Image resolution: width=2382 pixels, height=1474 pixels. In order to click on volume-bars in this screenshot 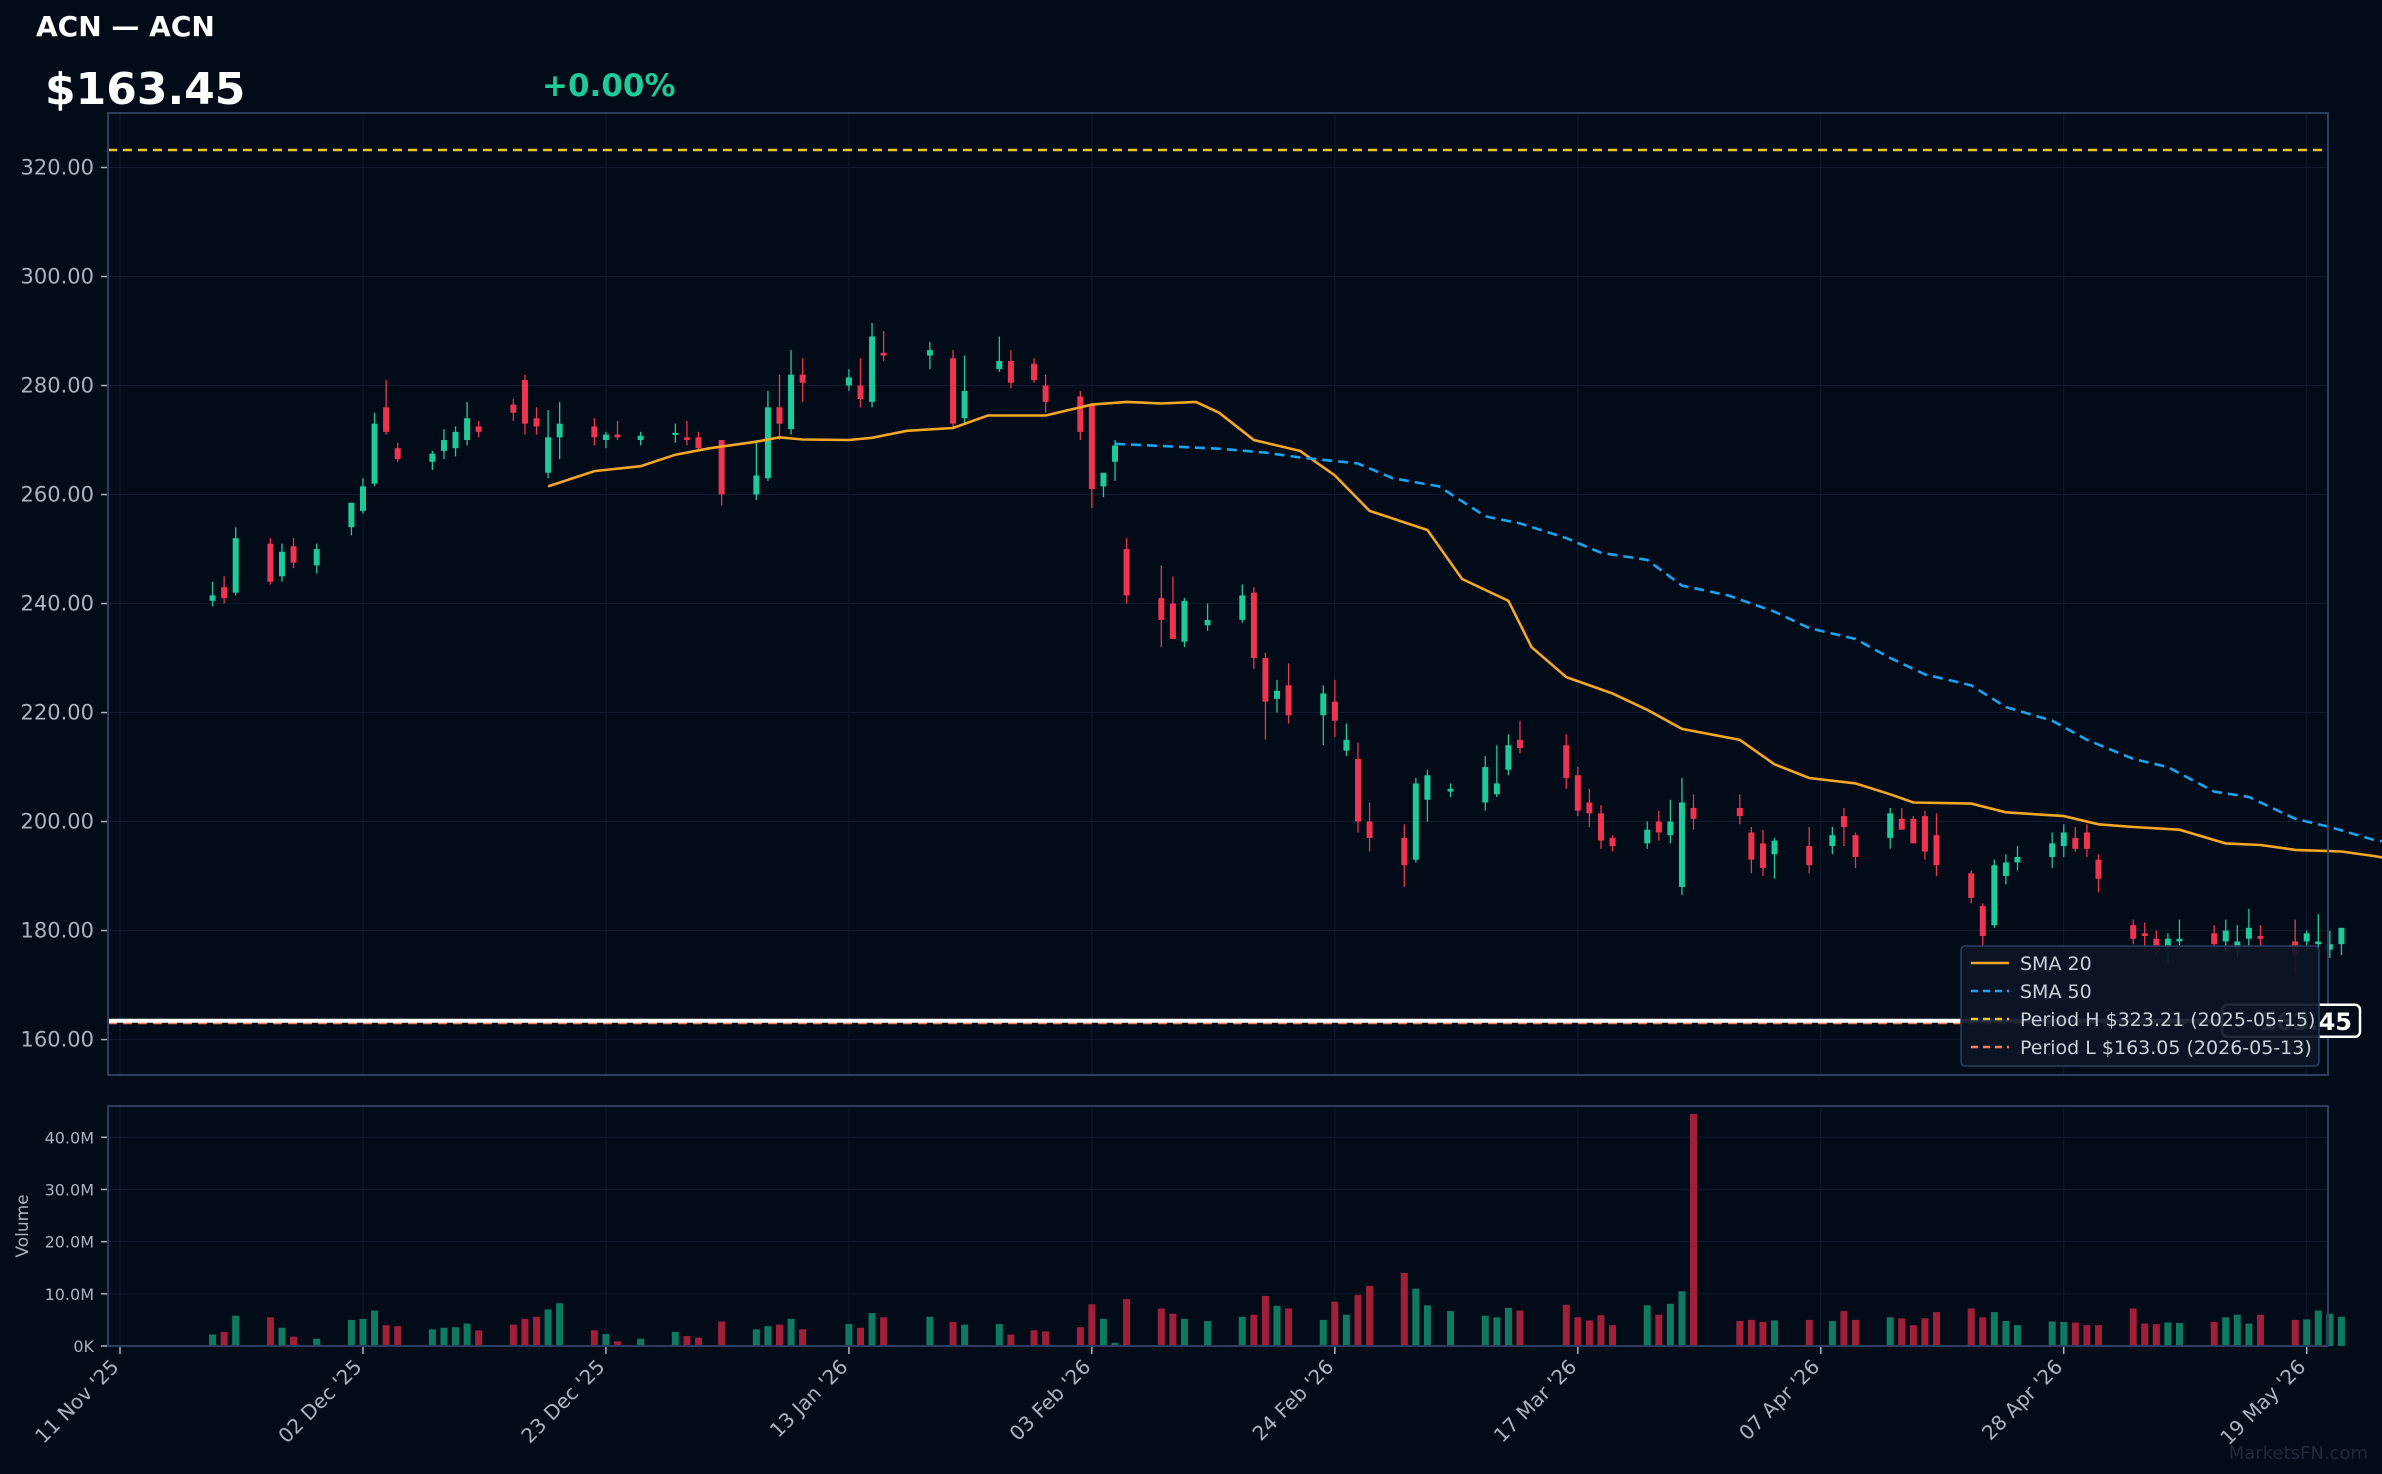, I will do `click(1277, 1229)`.